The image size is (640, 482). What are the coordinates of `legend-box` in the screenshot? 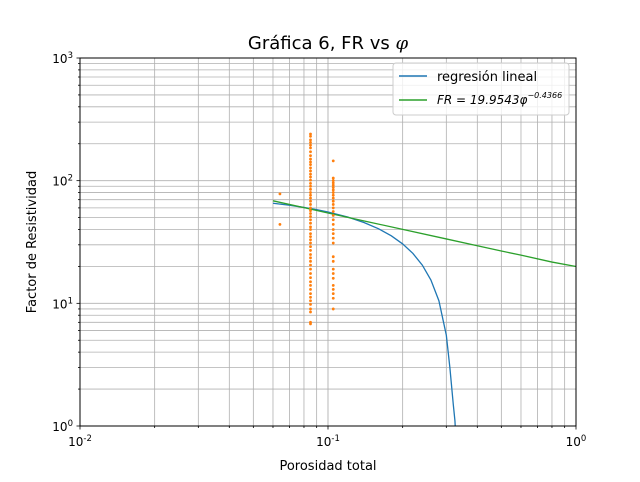 It's located at (481, 89).